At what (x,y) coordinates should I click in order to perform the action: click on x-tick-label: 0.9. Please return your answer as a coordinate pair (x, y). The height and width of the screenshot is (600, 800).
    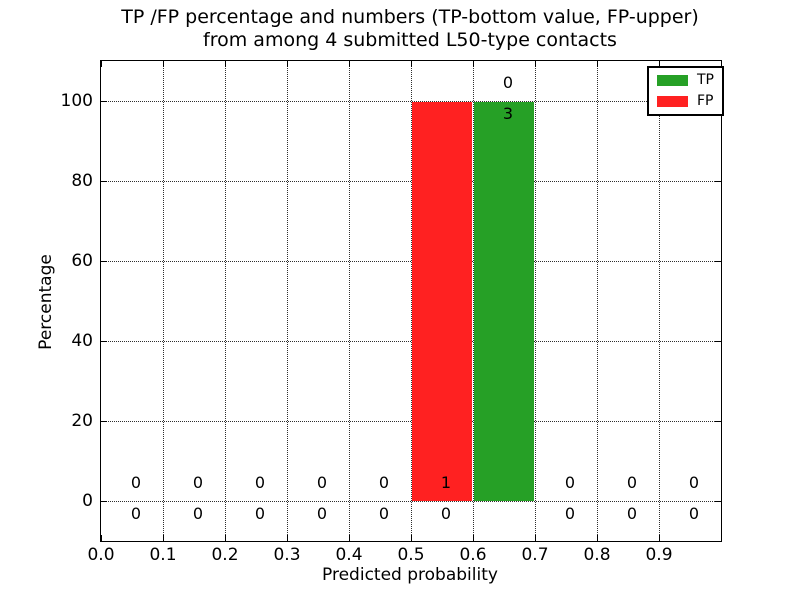
    Looking at the image, I should click on (659, 555).